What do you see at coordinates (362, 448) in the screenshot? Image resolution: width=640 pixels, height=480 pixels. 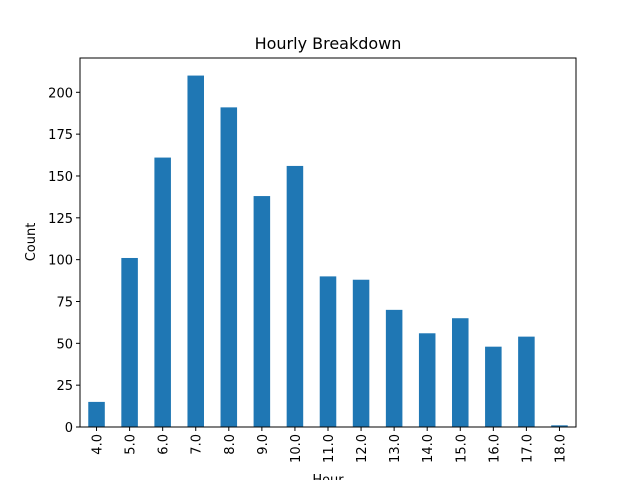 I see `x-tick-label: 12.0` at bounding box center [362, 448].